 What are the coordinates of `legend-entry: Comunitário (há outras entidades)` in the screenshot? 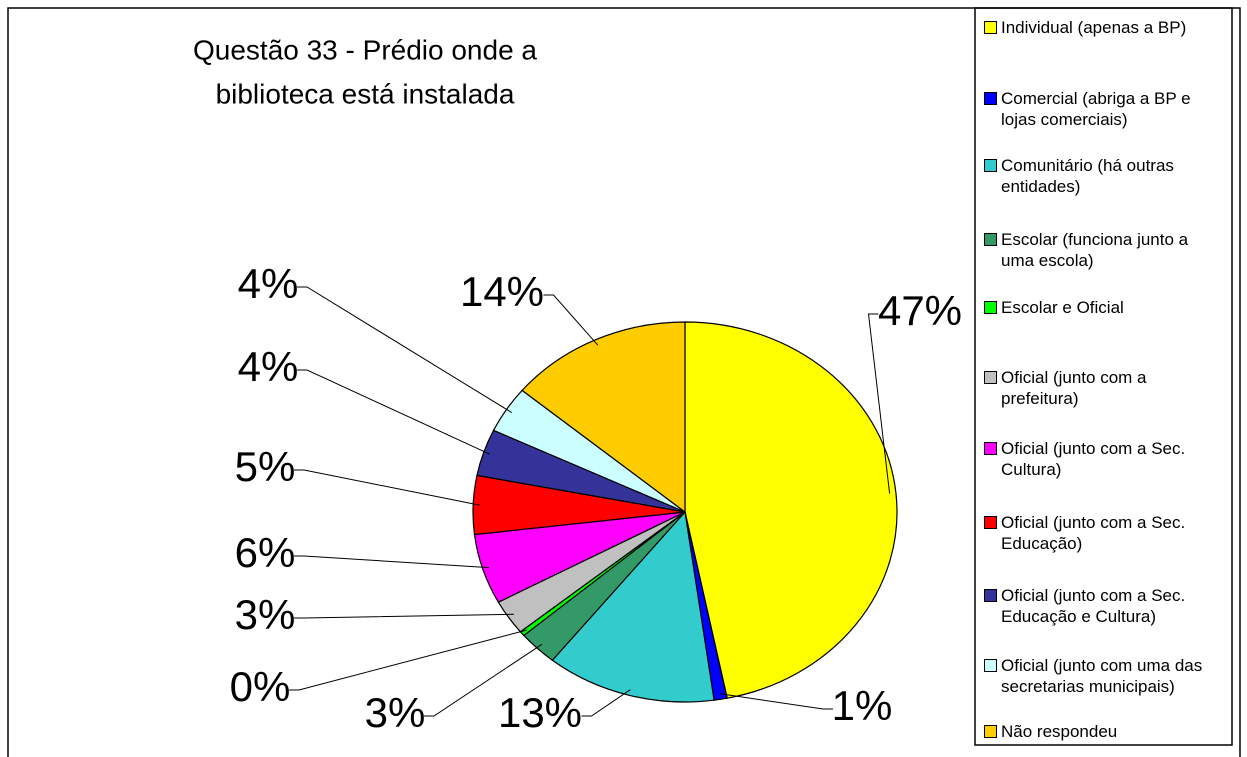 It's located at (1097, 176).